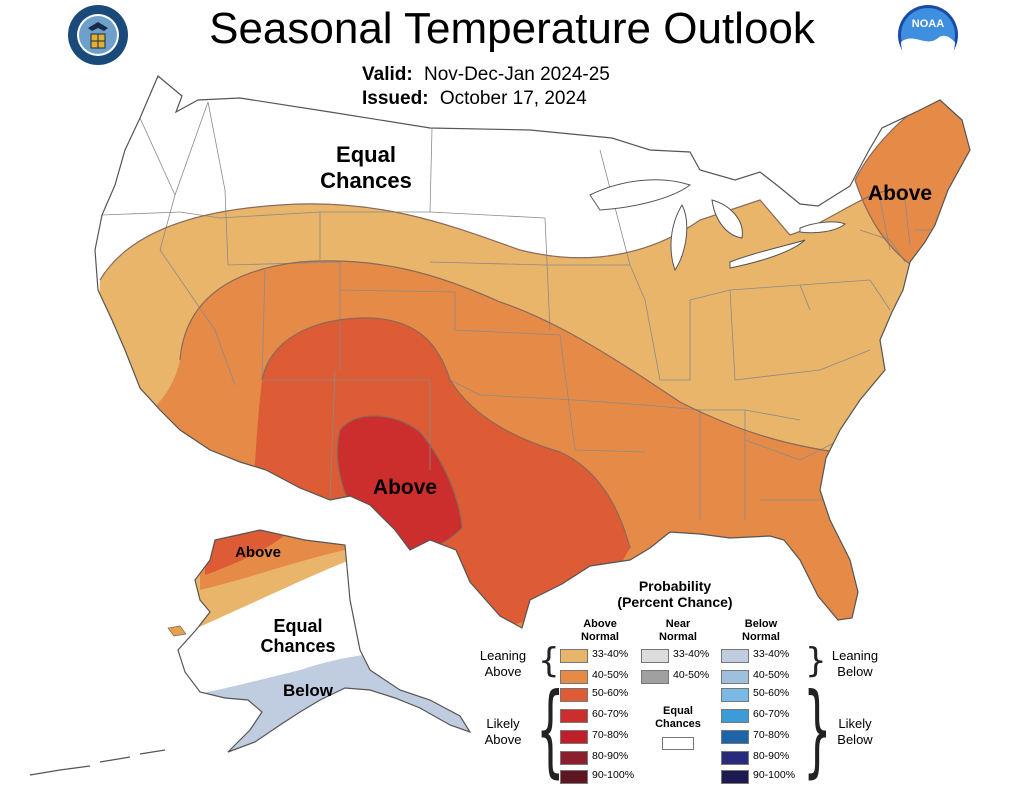 Image resolution: width=1024 pixels, height=792 pixels. I want to click on legend-below-label-6: 90-100%, so click(774, 775).